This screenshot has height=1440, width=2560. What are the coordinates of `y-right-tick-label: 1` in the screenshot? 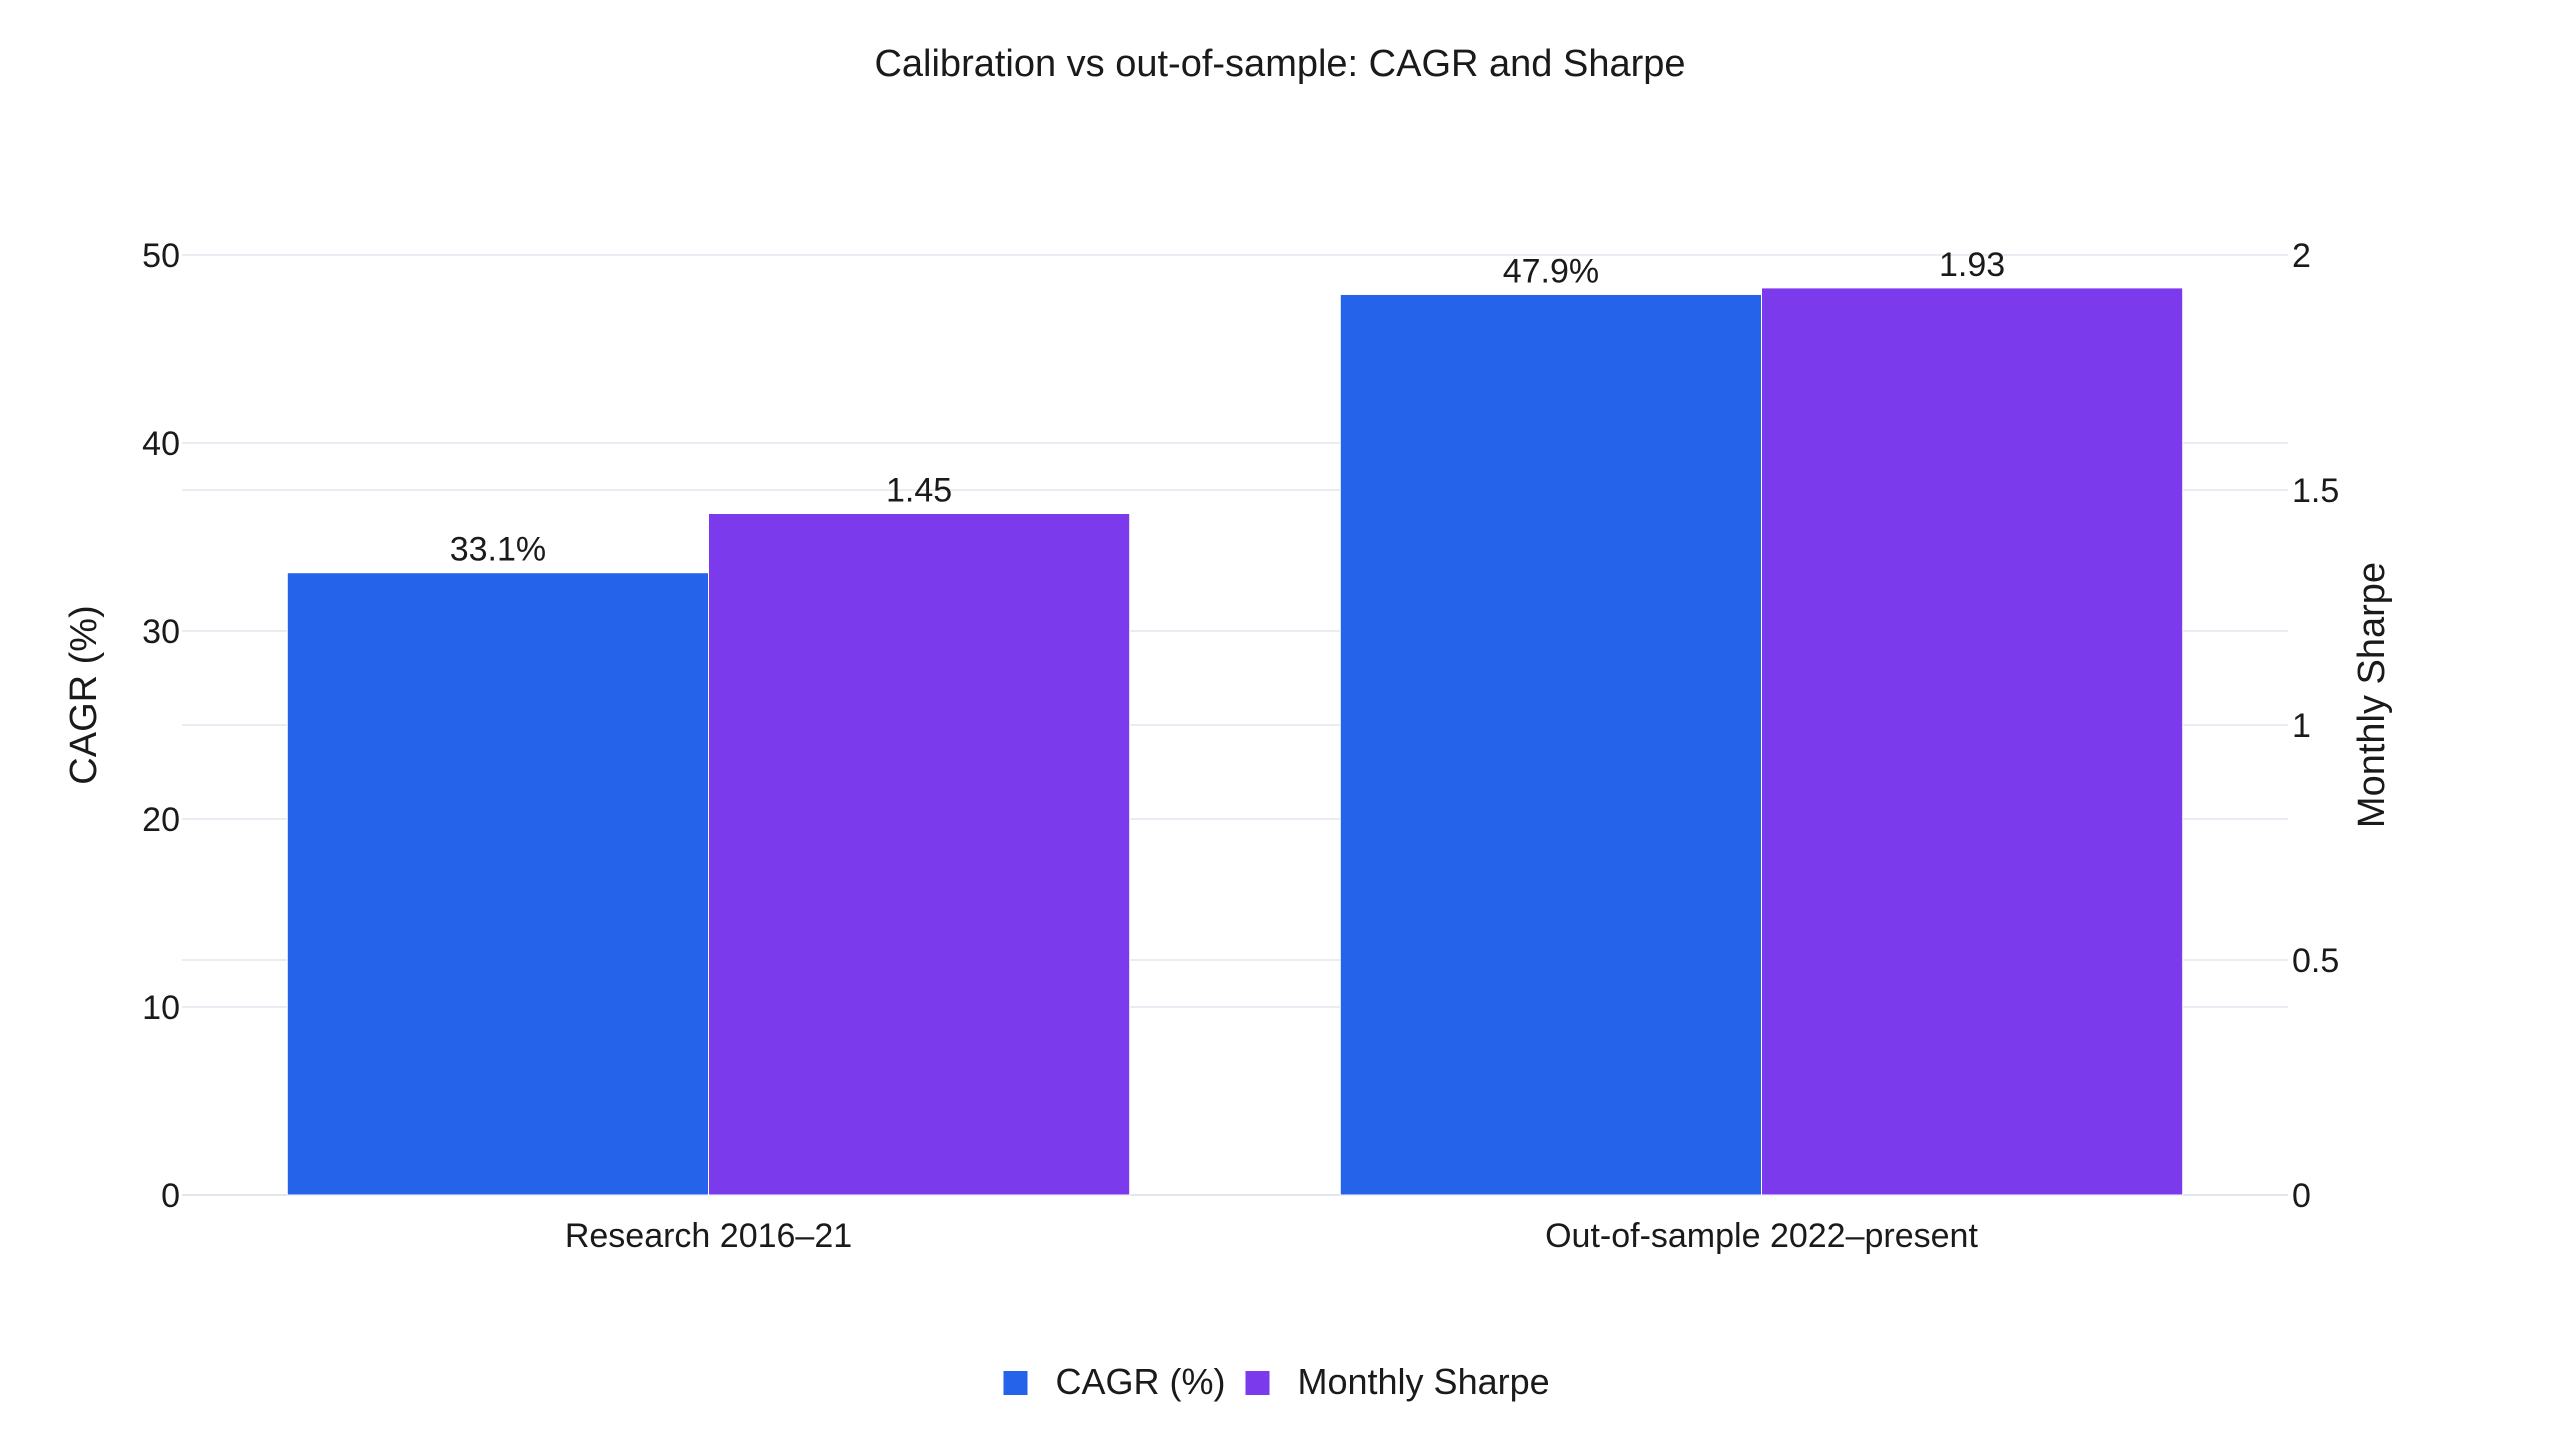 It's located at (2301, 726).